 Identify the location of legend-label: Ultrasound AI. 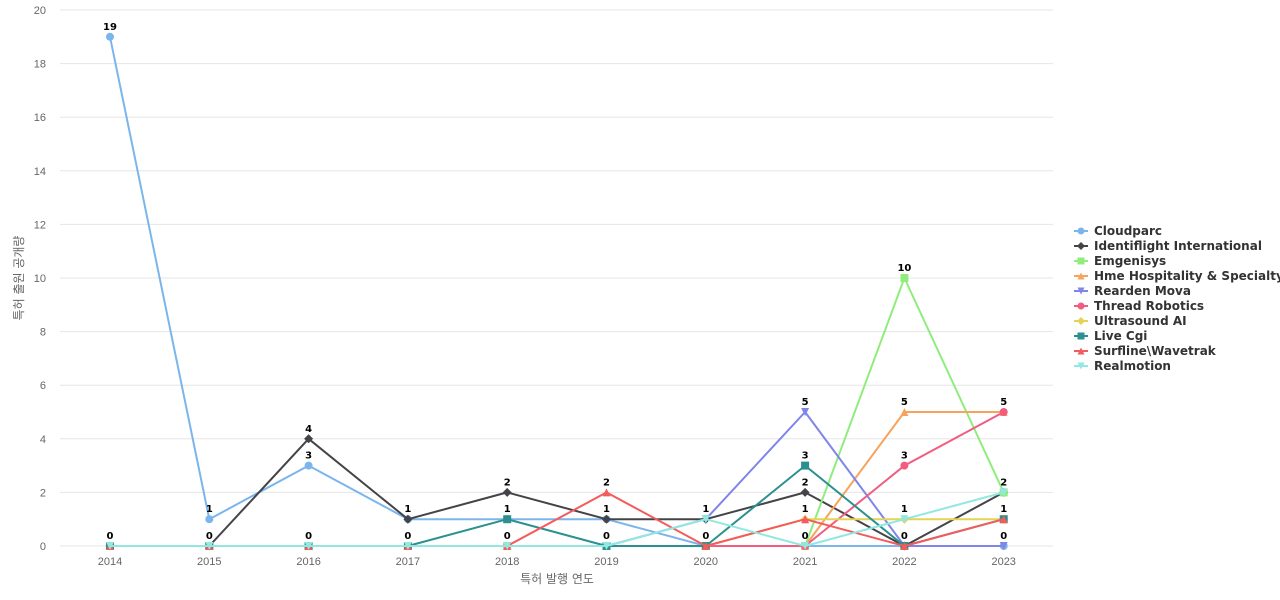
(1140, 321).